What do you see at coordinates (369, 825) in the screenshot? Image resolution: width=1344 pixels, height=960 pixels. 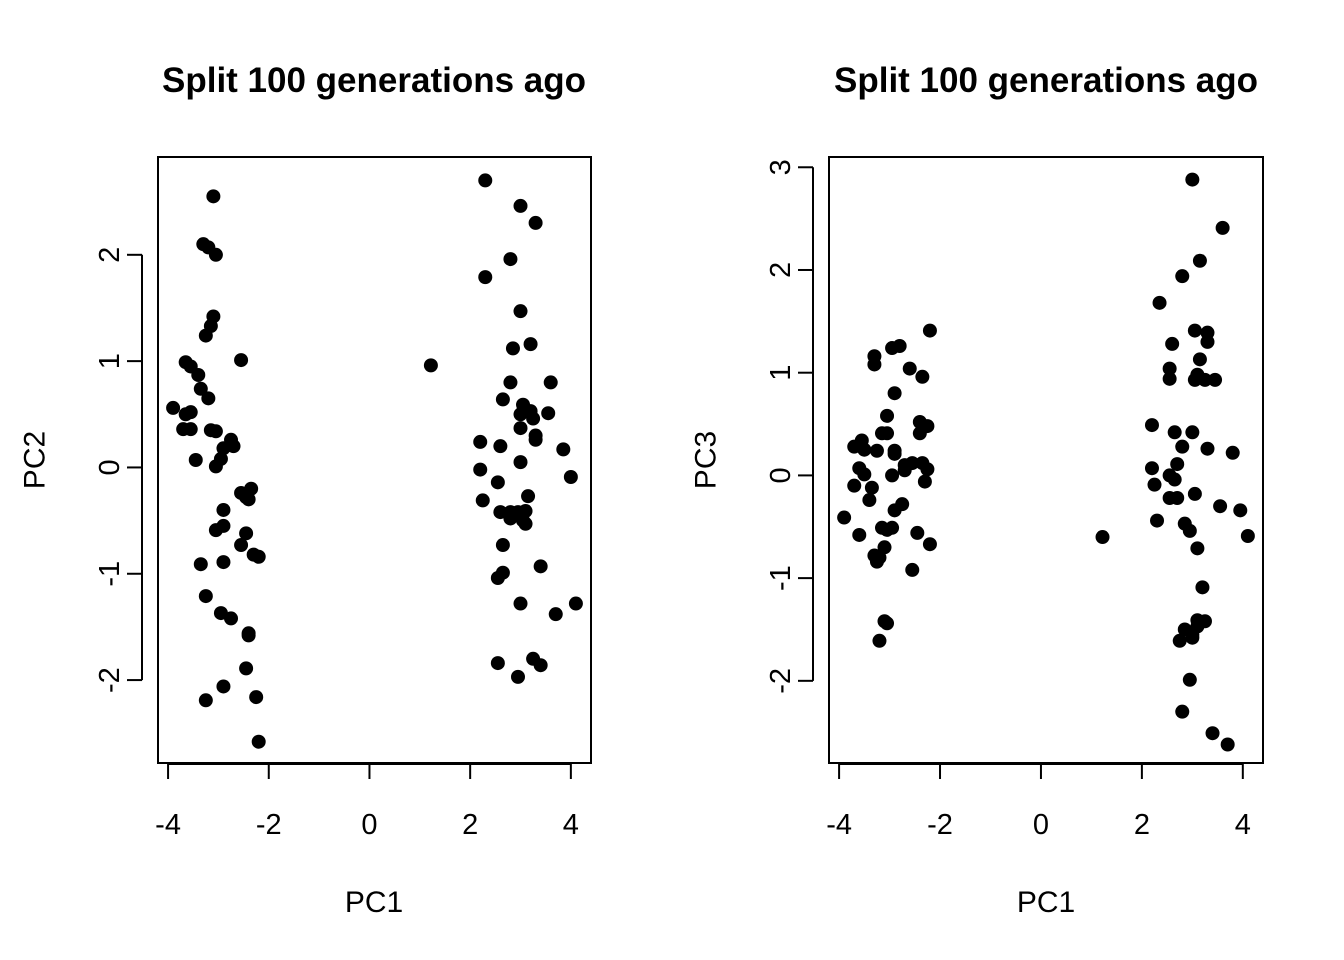 I see `x-tick-label: 0` at bounding box center [369, 825].